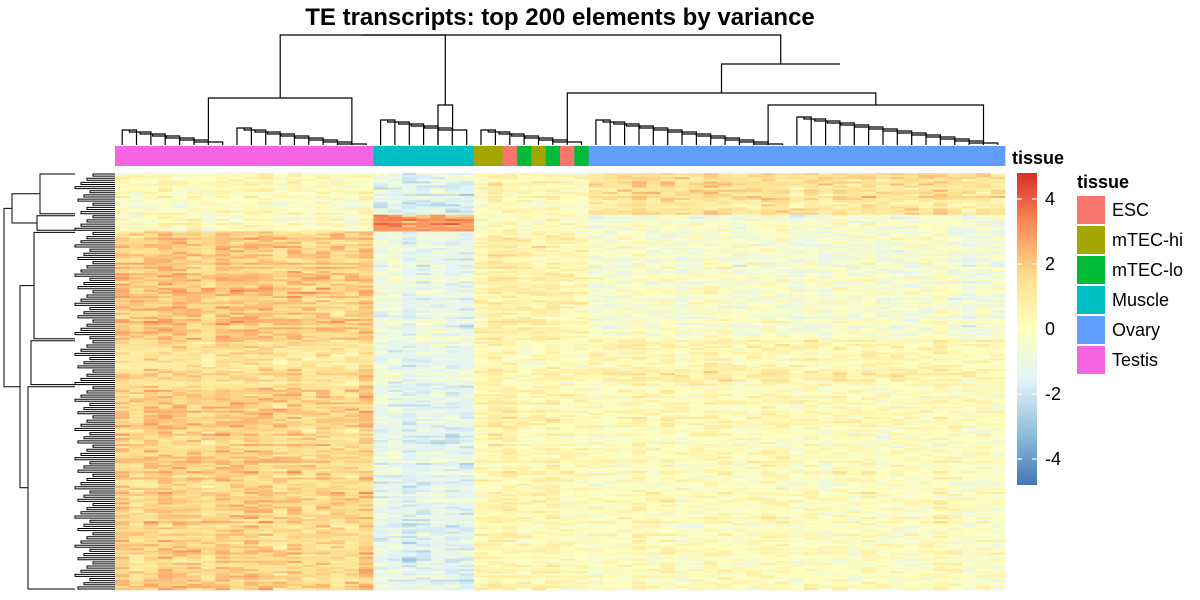 Image resolution: width=1200 pixels, height=600 pixels. Describe the element at coordinates (96, 442) in the screenshot. I see `row-dendrogram-branch` at that location.